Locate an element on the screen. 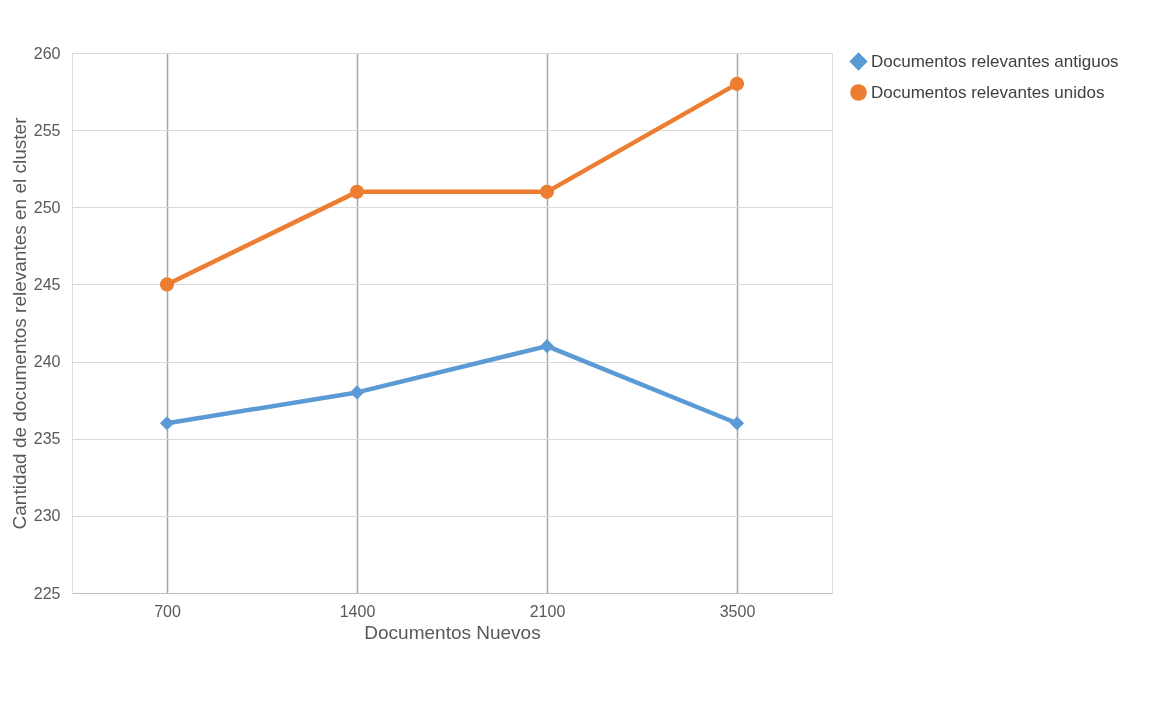 This screenshot has width=1172, height=704. x-tick-label: 1400 is located at coordinates (357, 611).